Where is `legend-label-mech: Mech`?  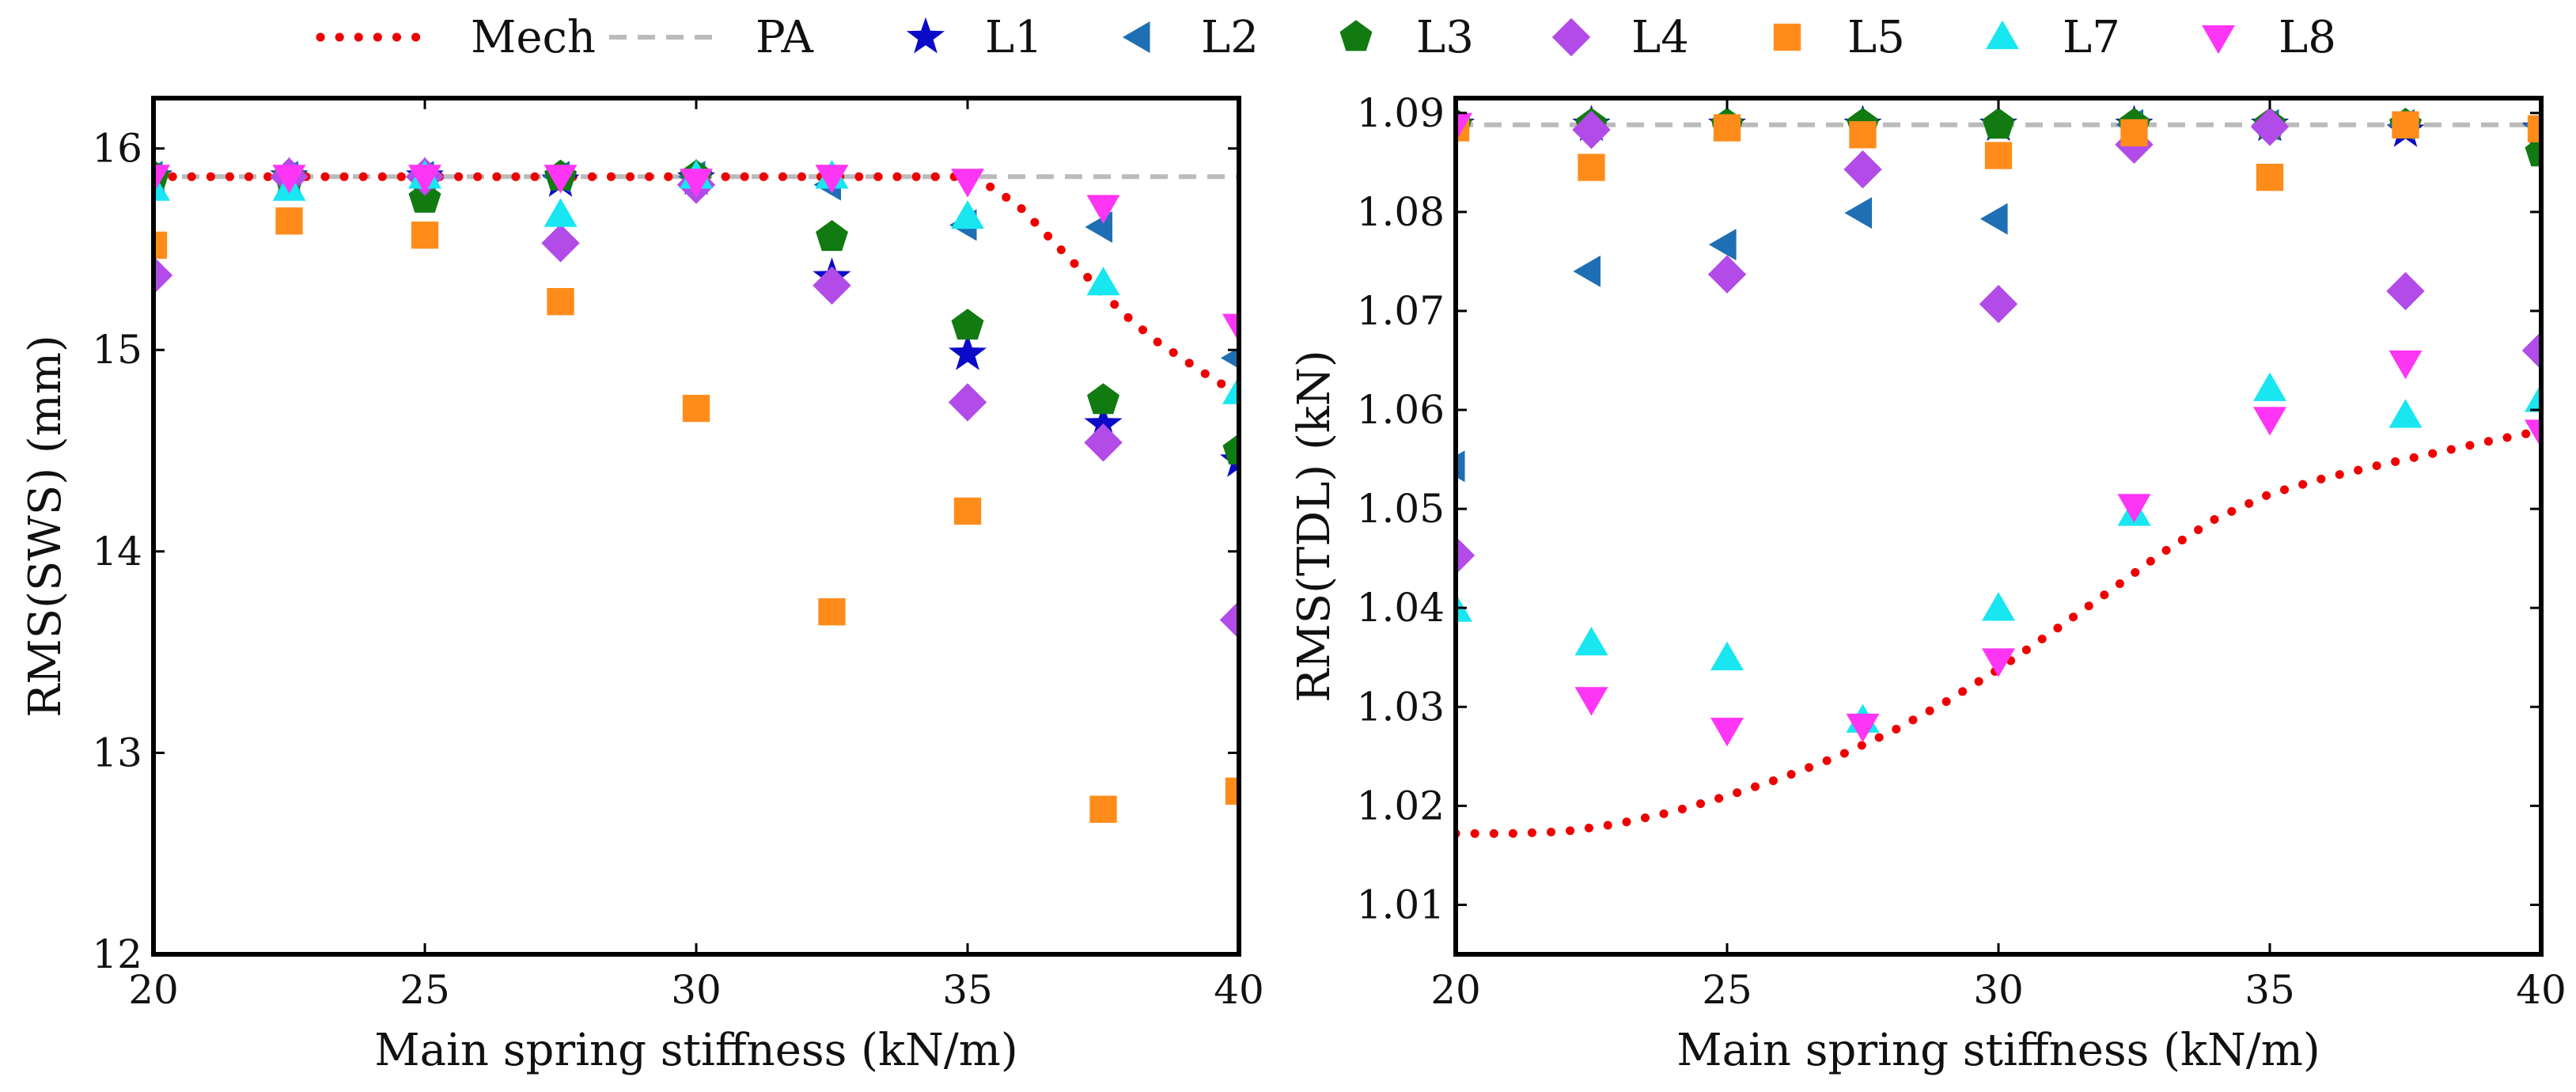
legend-label-mech: Mech is located at coordinates (533, 37).